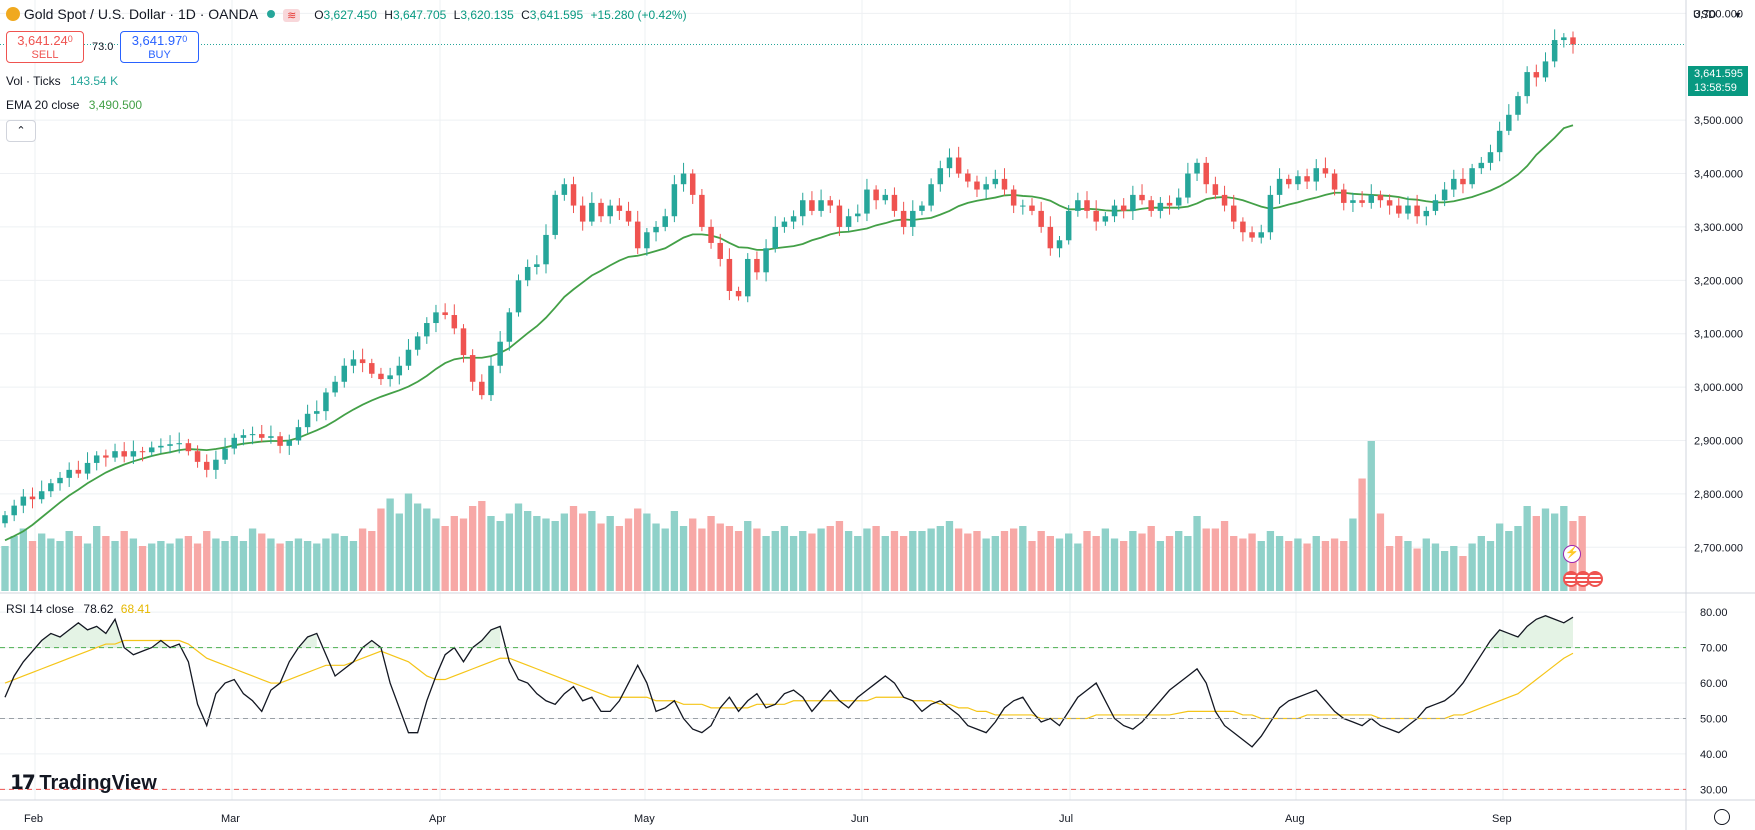  I want to click on pattern-toggle-icon: ≋, so click(292, 15).